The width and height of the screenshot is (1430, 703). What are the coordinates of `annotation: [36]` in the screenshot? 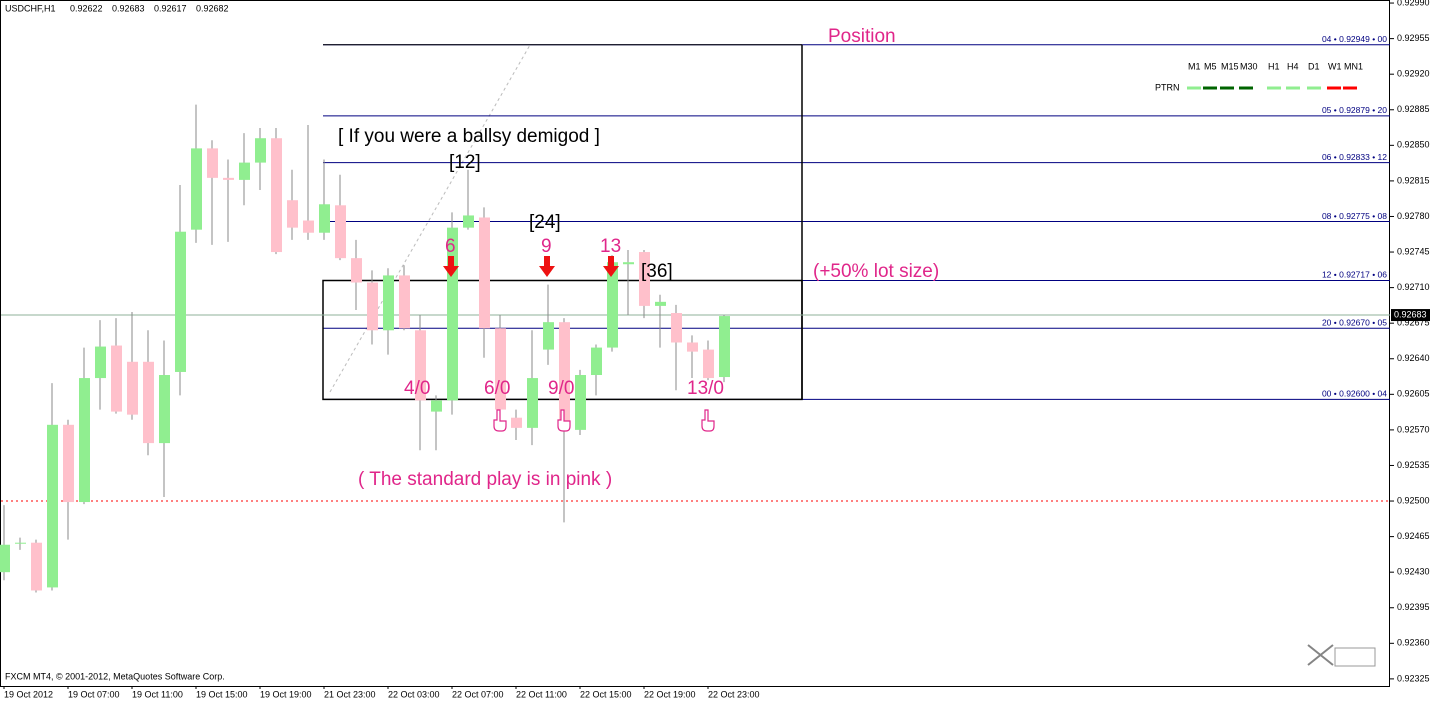 It's located at (657, 271).